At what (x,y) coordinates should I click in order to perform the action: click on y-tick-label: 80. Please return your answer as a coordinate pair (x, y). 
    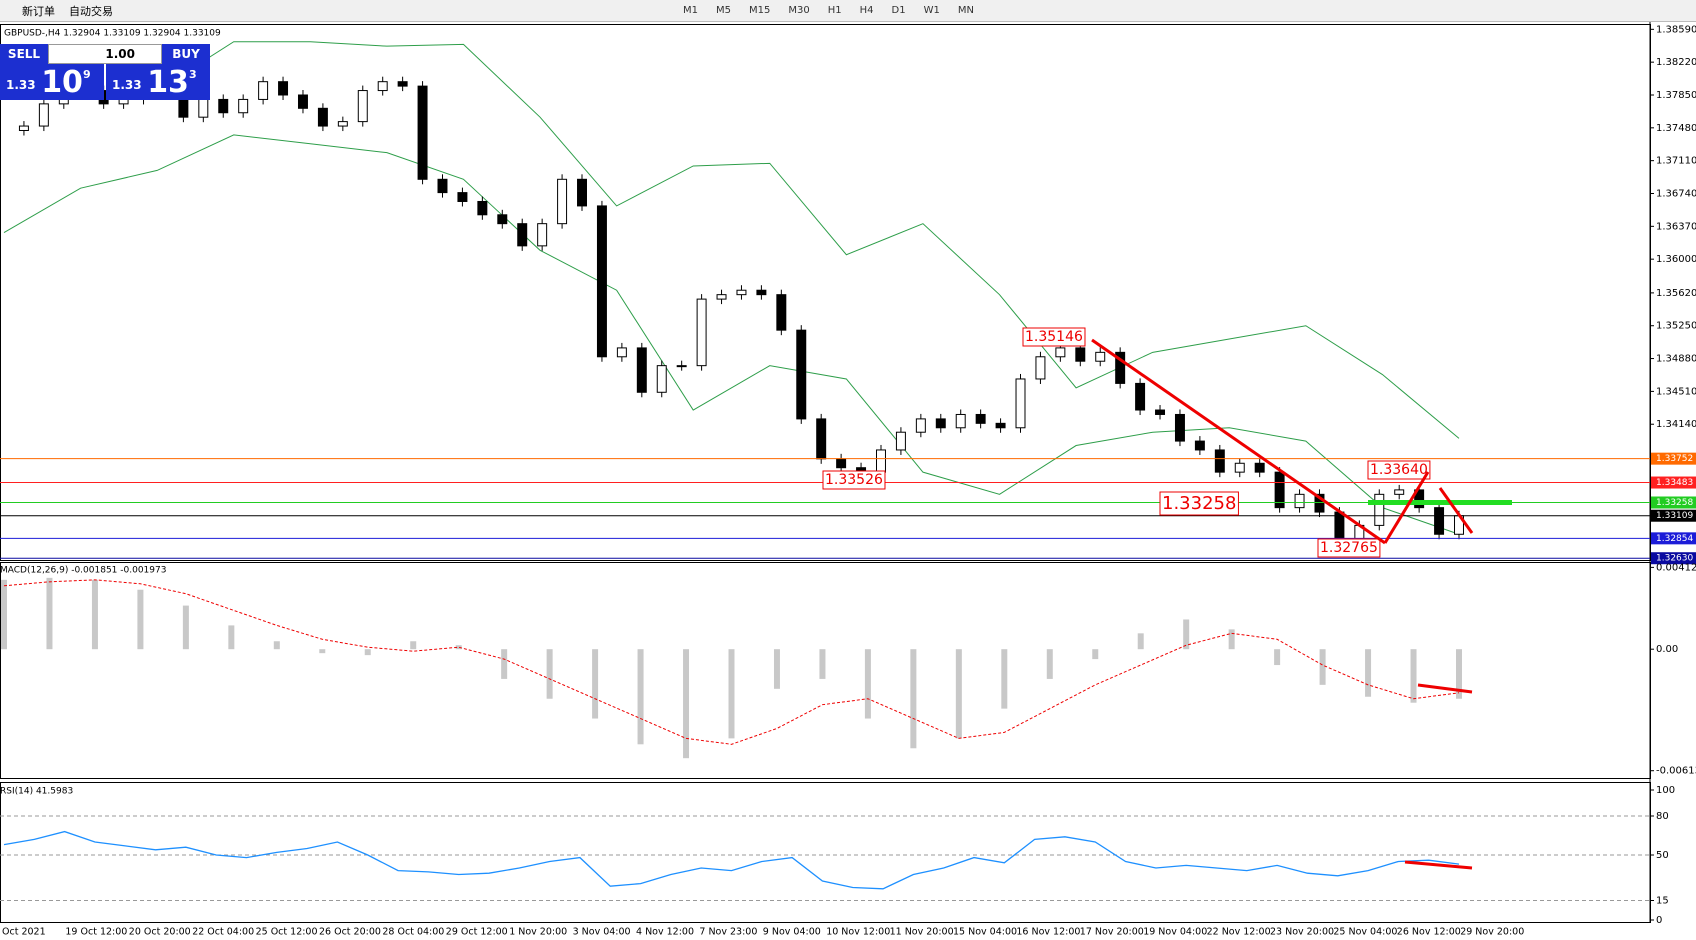
    Looking at the image, I should click on (1662, 816).